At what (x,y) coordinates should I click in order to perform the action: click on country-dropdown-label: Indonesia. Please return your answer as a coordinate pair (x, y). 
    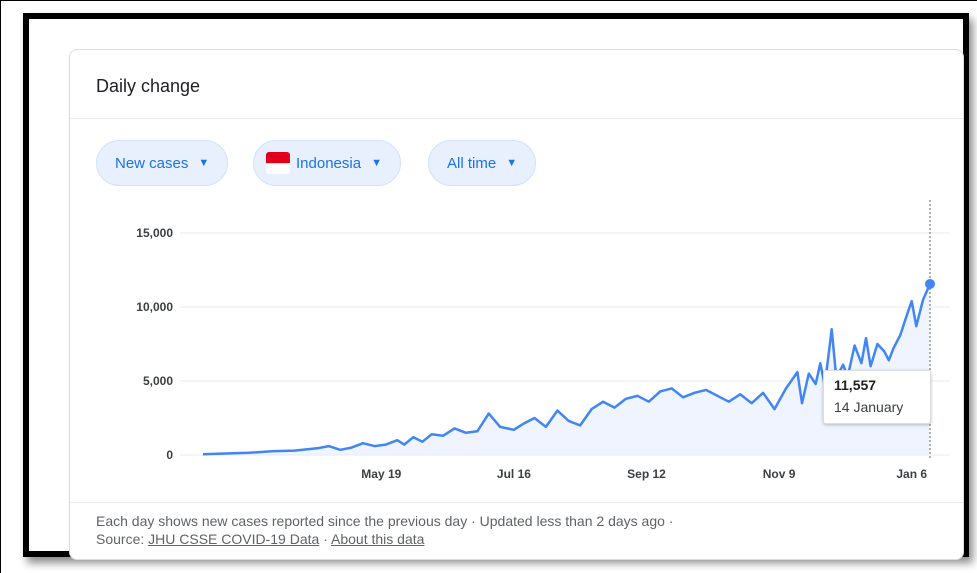
    Looking at the image, I should click on (329, 163).